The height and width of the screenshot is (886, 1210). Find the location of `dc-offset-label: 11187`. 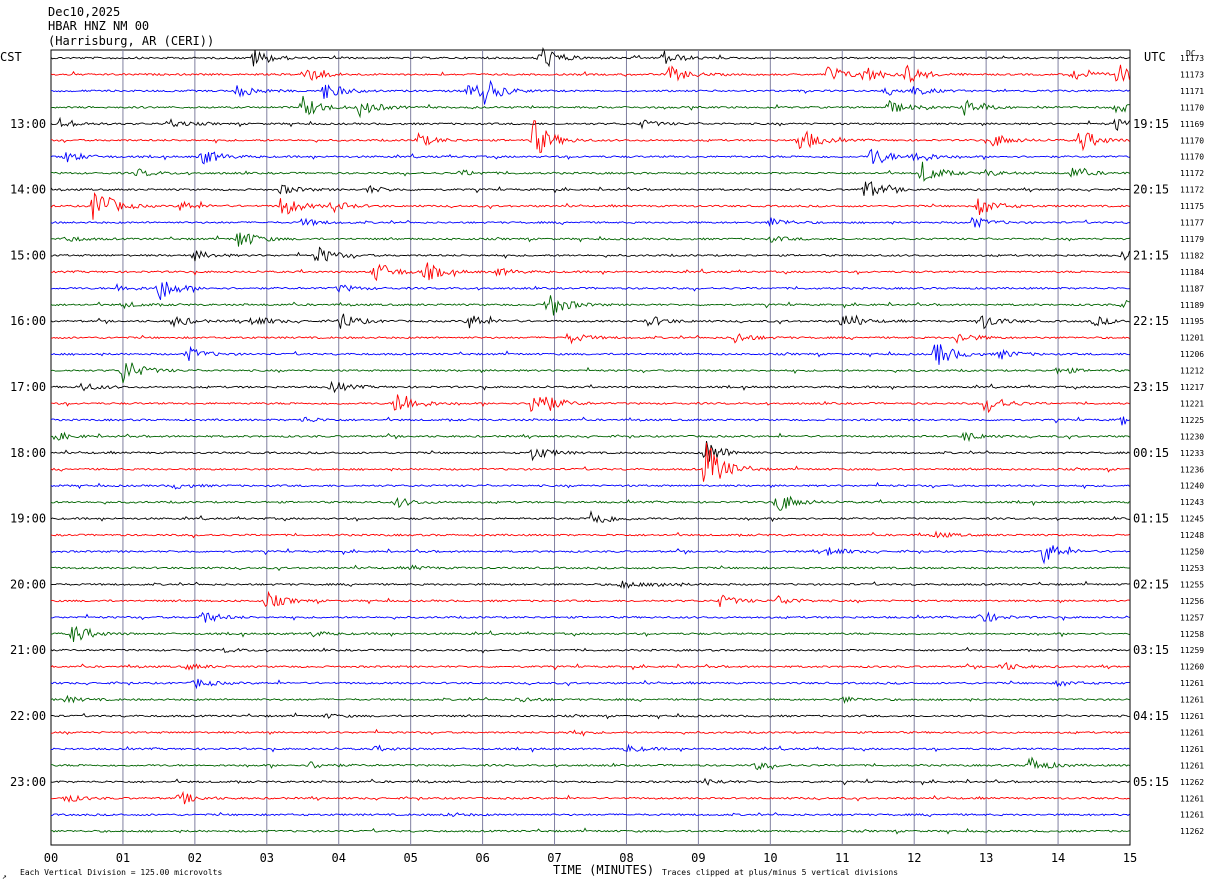

dc-offset-label: 11187 is located at coordinates (1192, 288).